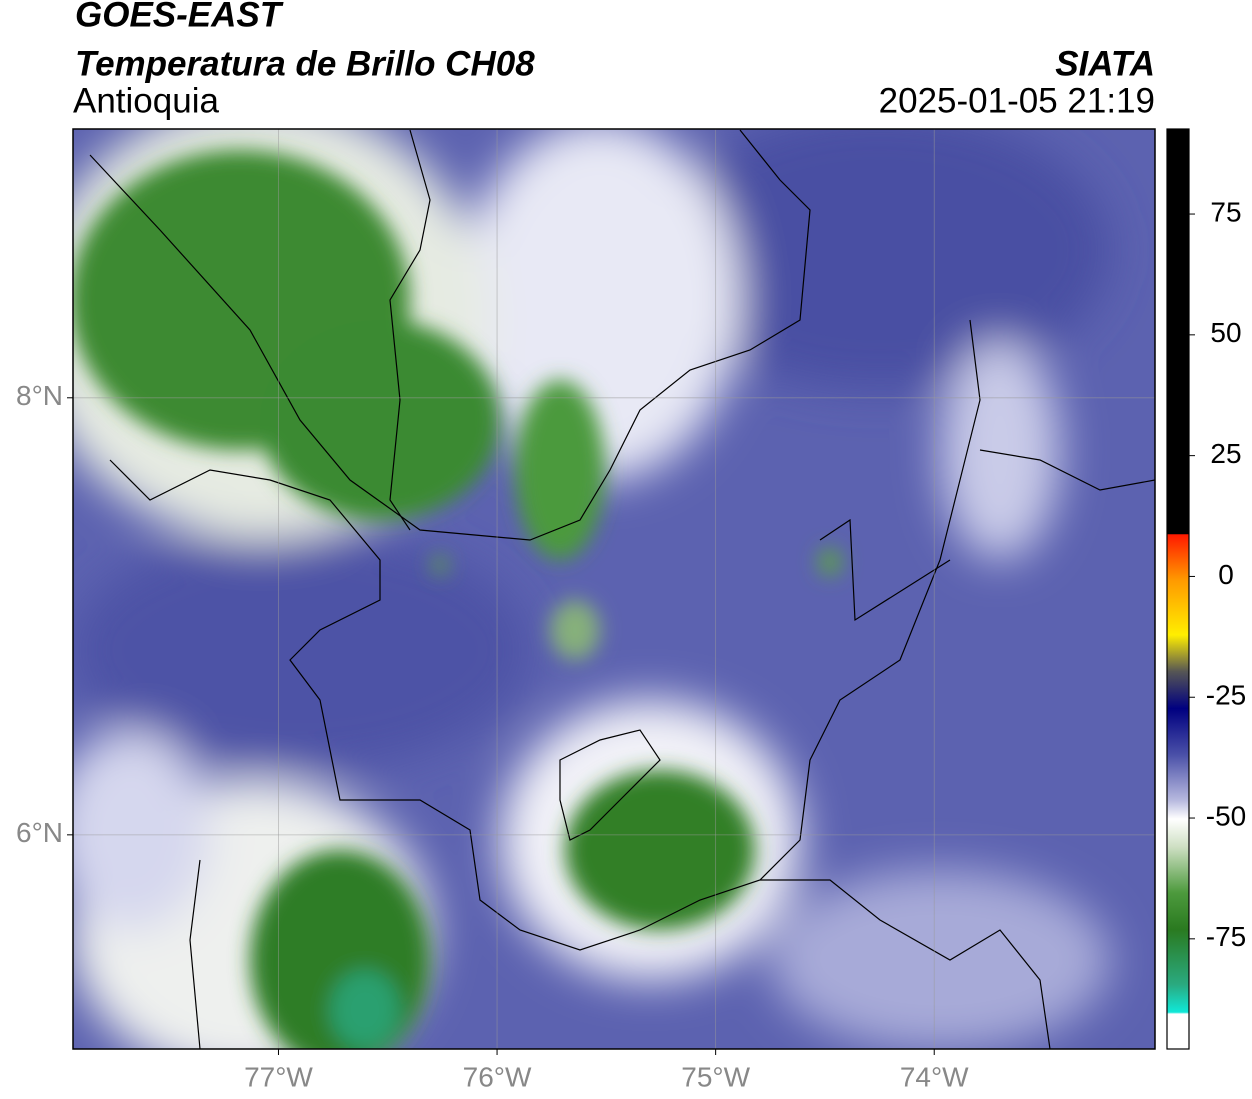 The image size is (1252, 1099). Describe the element at coordinates (934, 1076) in the screenshot. I see `x-tick-label: 74°W` at that location.